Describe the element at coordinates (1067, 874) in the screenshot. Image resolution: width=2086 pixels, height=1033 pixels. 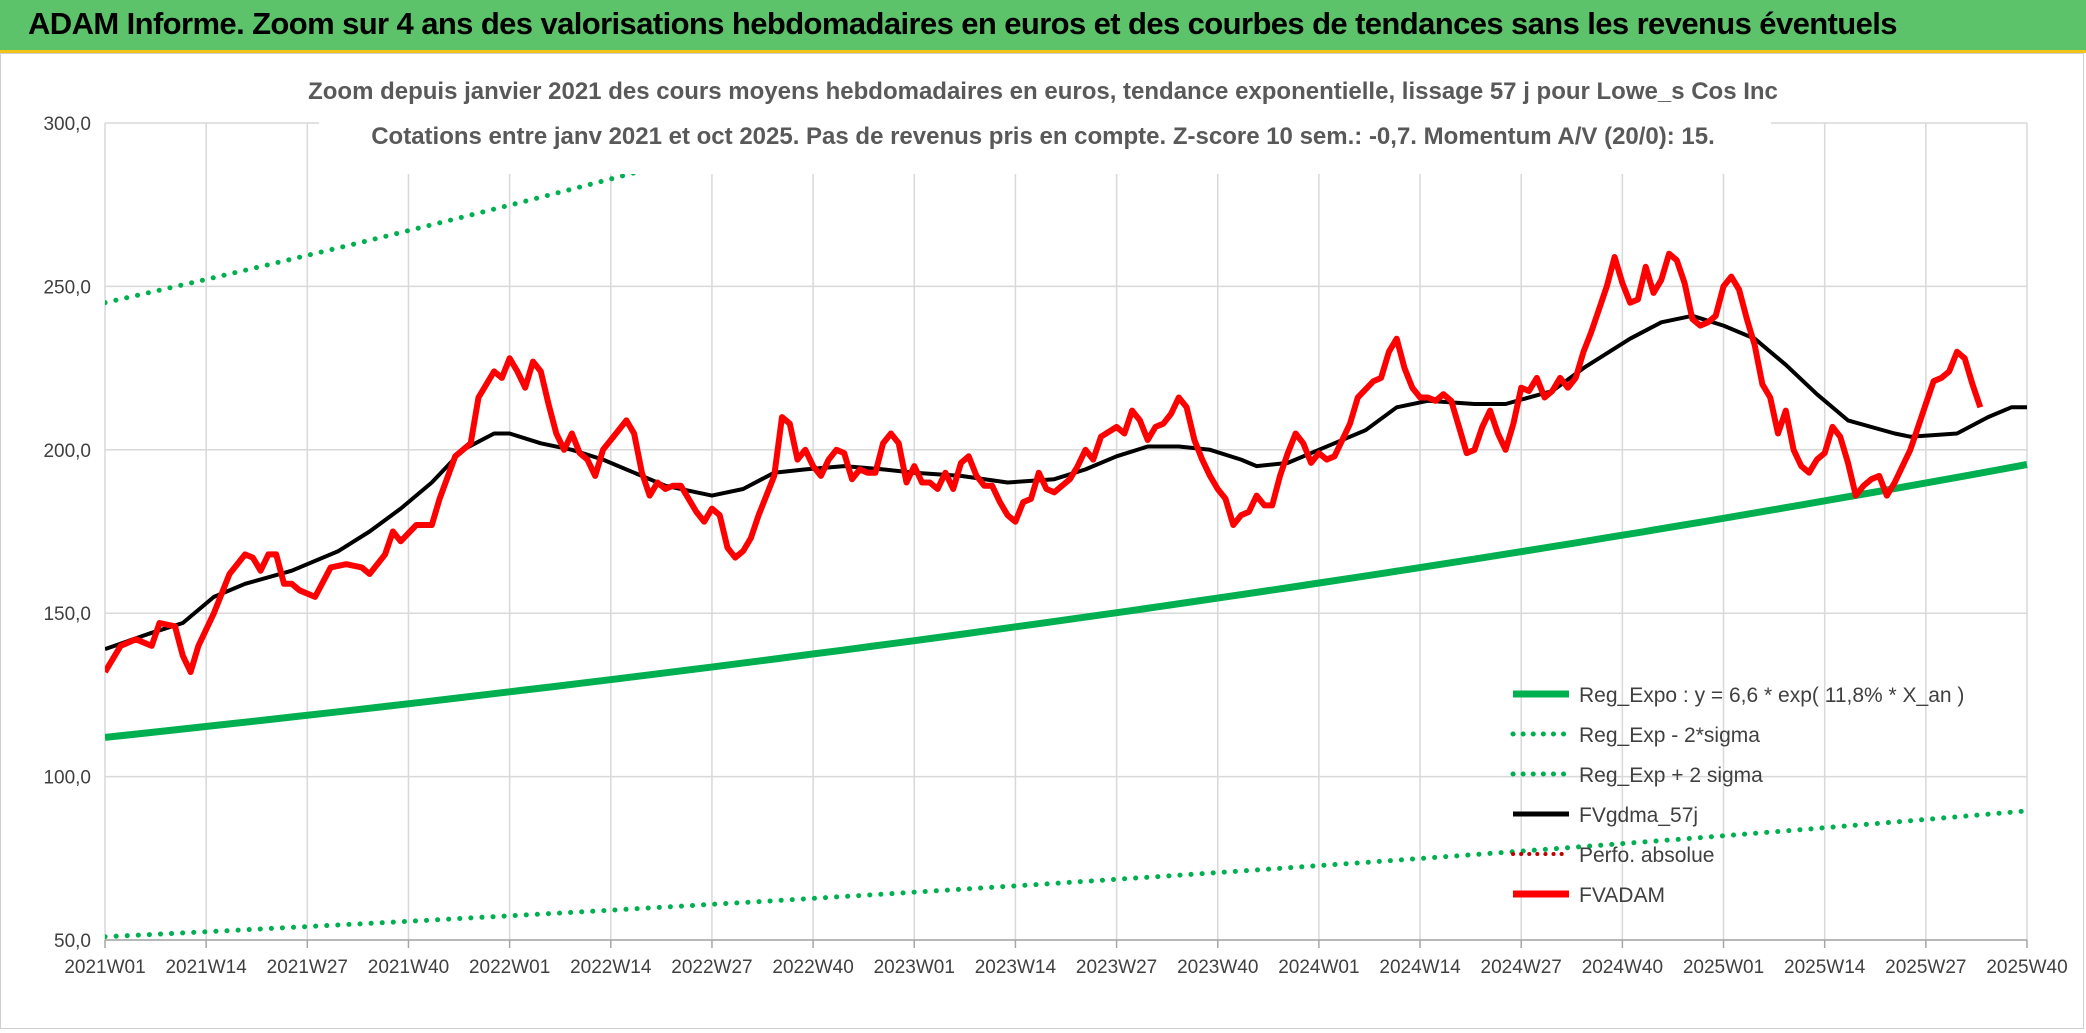
I see `lower-band-line` at that location.